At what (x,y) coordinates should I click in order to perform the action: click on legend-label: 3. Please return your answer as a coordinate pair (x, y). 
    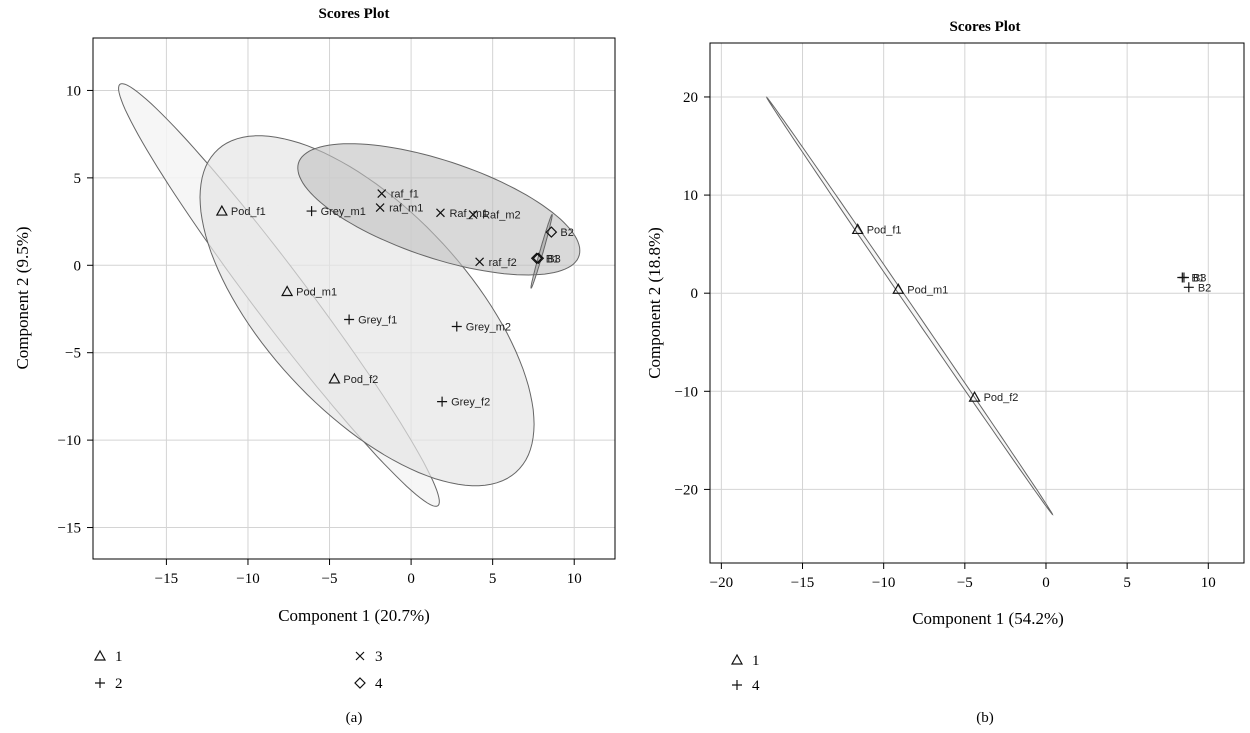
    Looking at the image, I should click on (379, 657).